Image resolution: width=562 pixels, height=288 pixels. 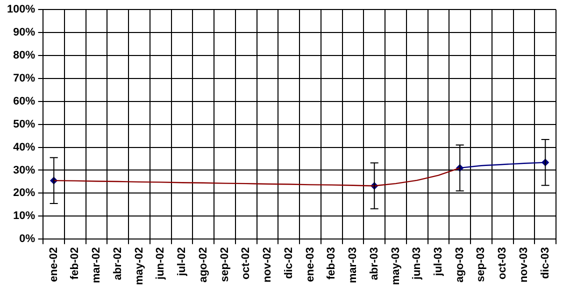 I want to click on x-tick-label: feb-03, so click(x=332, y=263).